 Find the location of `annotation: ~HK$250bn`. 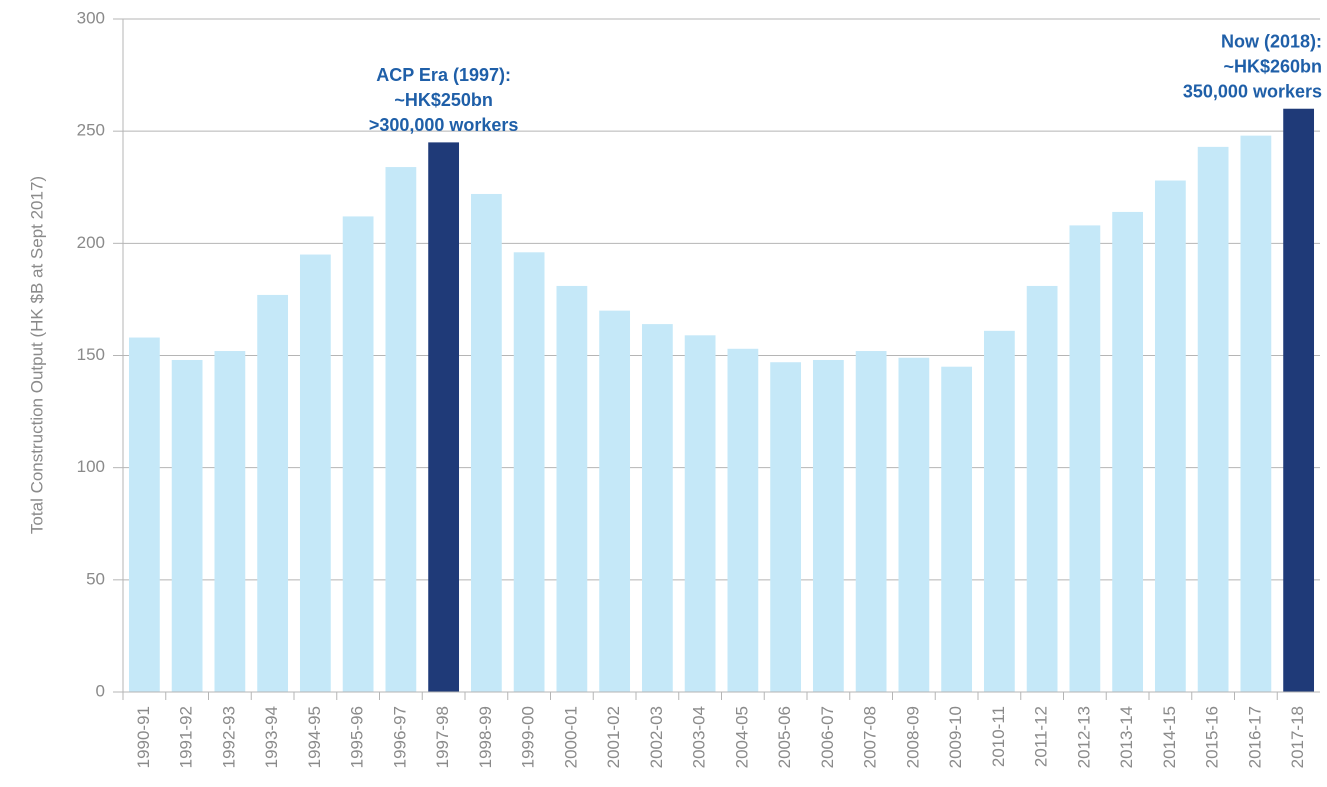

annotation: ~HK$250bn is located at coordinates (443, 100).